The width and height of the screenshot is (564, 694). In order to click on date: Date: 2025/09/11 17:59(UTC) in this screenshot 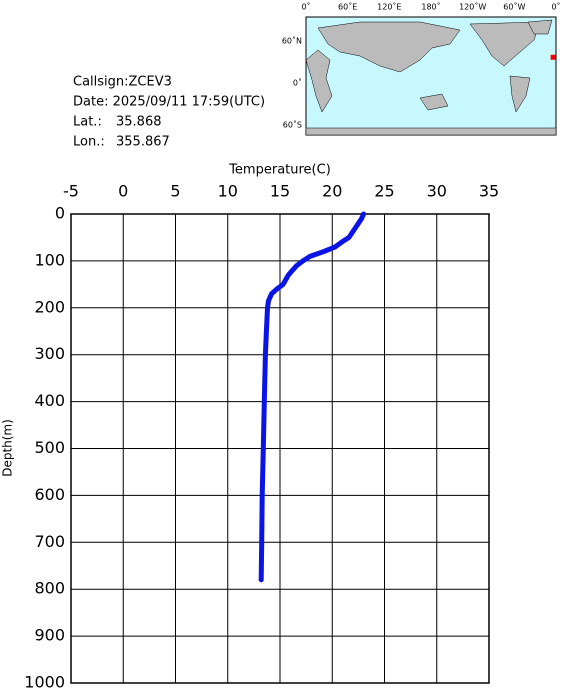, I will do `click(169, 102)`.